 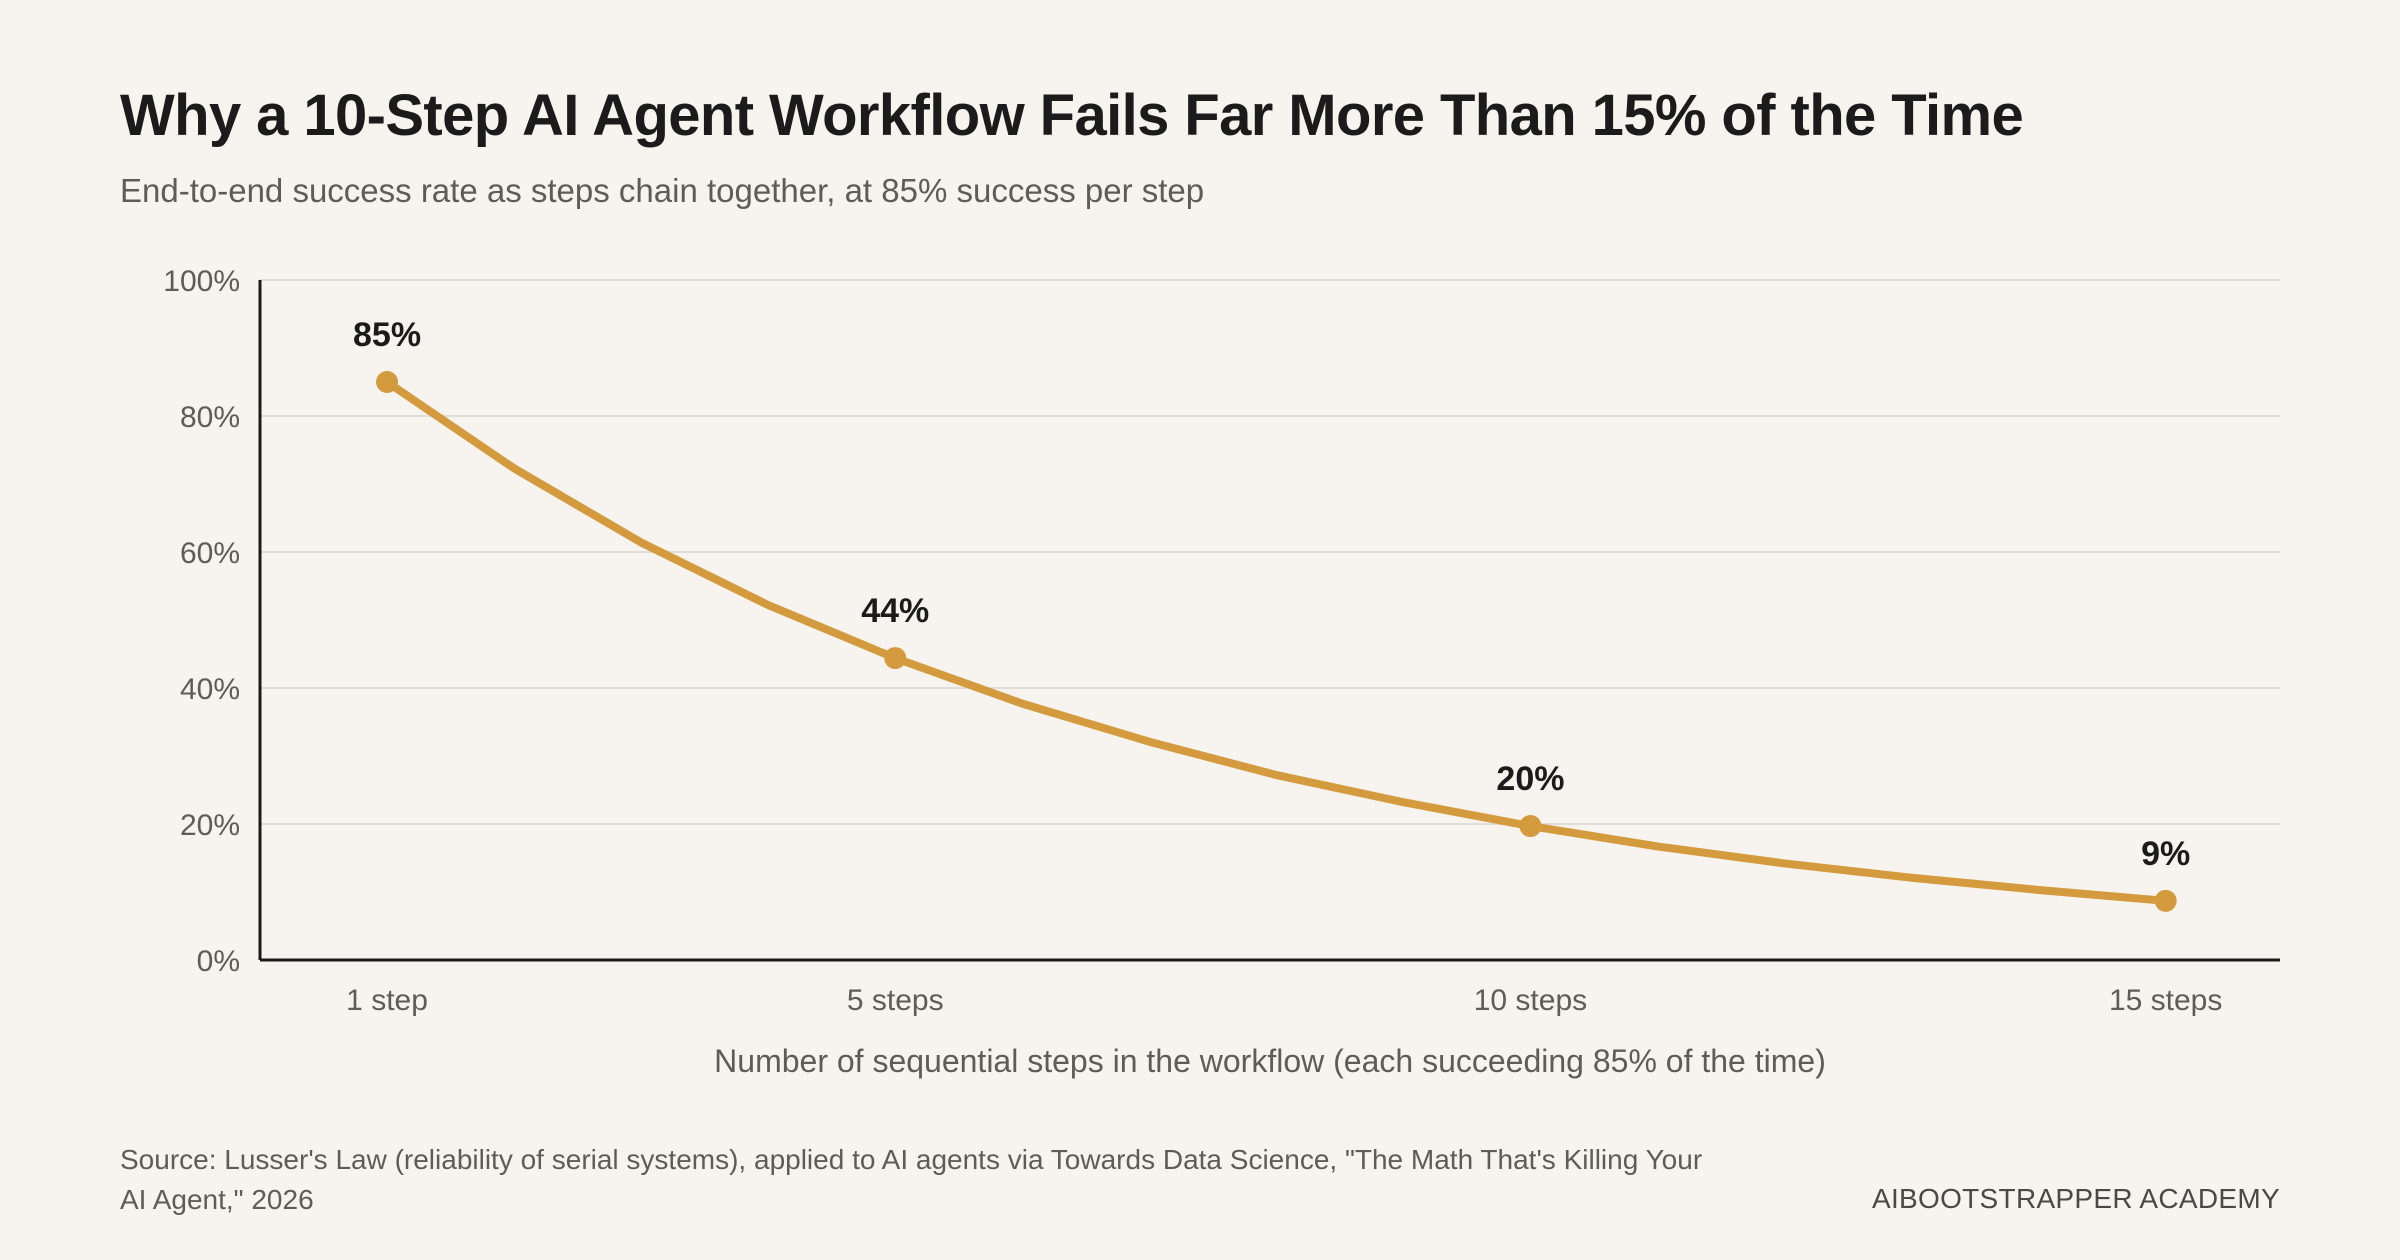 What do you see at coordinates (895, 1000) in the screenshot?
I see `x-tick-label: 5 steps` at bounding box center [895, 1000].